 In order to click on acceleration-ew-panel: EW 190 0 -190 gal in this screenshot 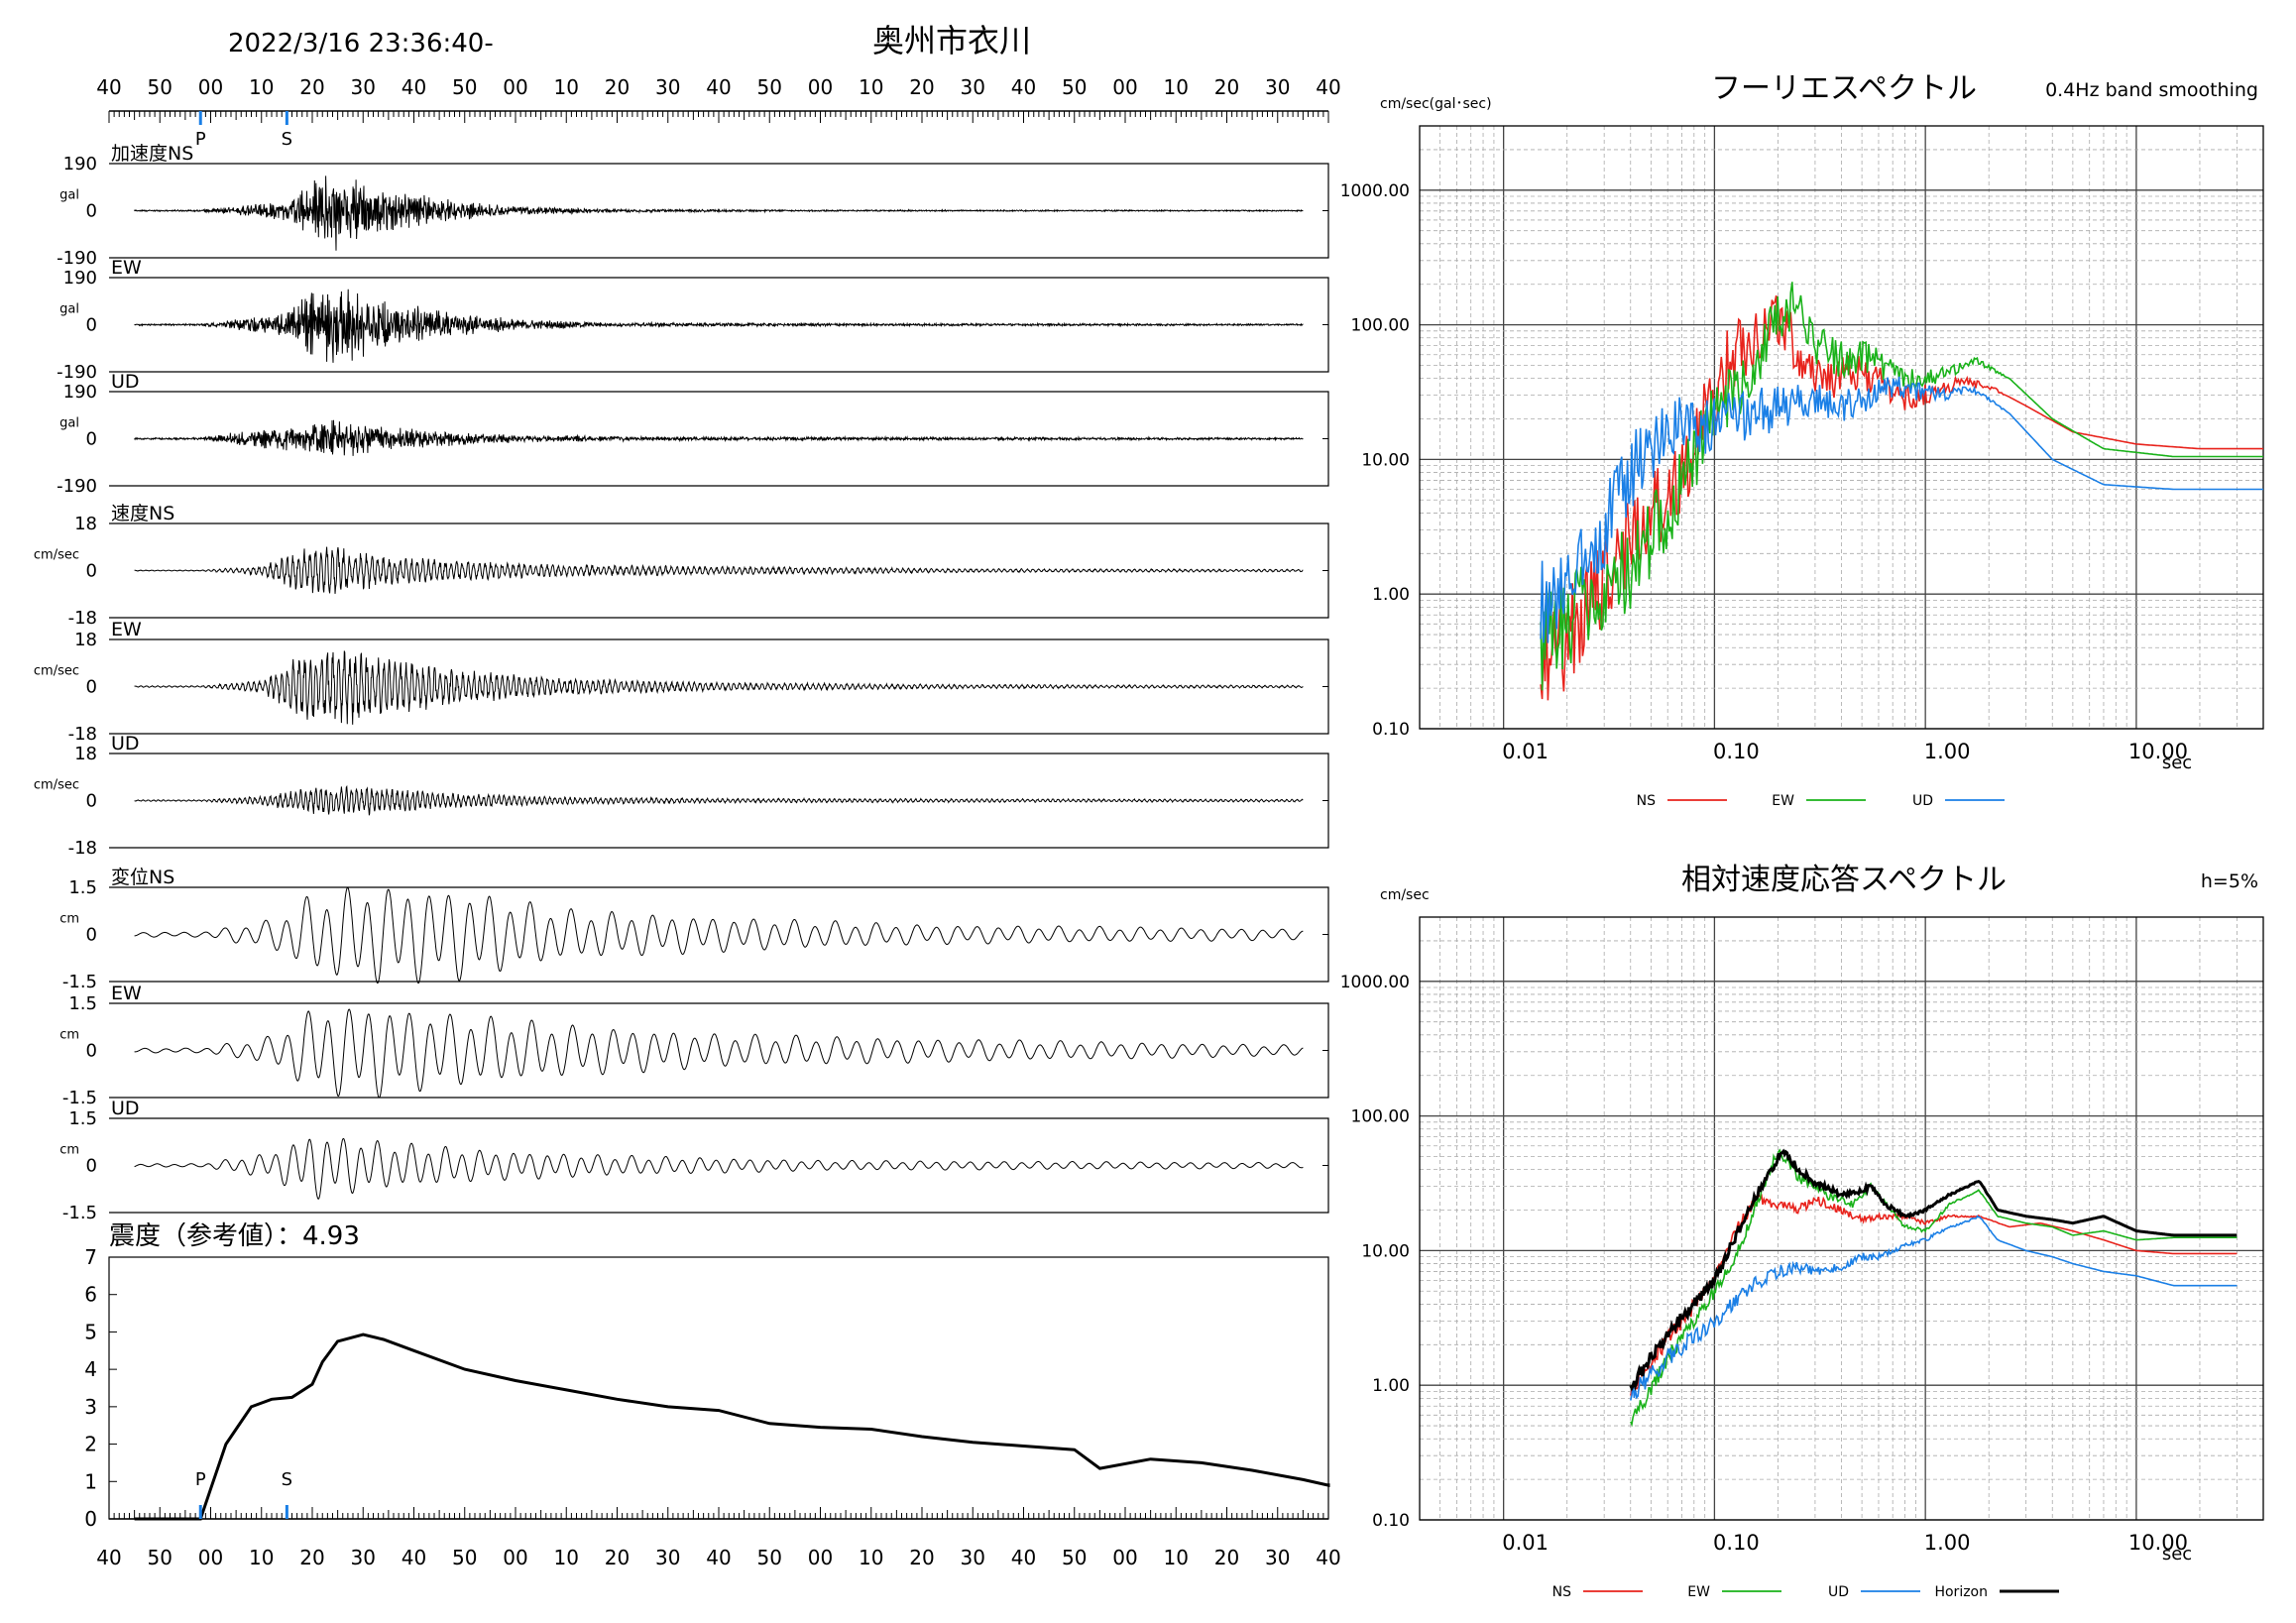, I will do `click(693, 320)`.